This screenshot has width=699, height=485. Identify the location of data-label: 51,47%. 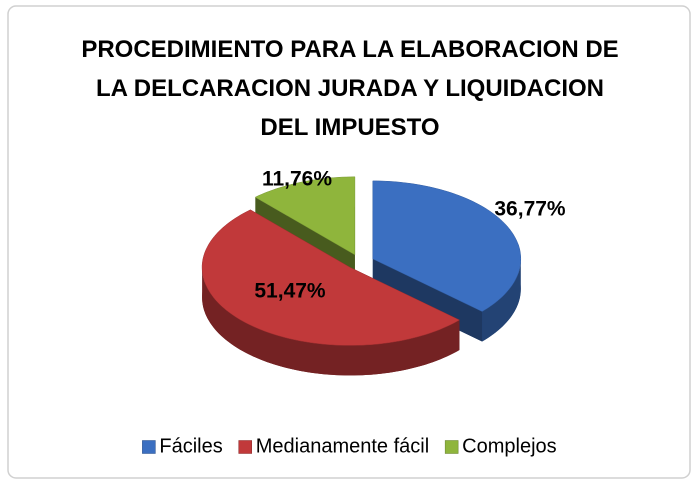
(290, 291).